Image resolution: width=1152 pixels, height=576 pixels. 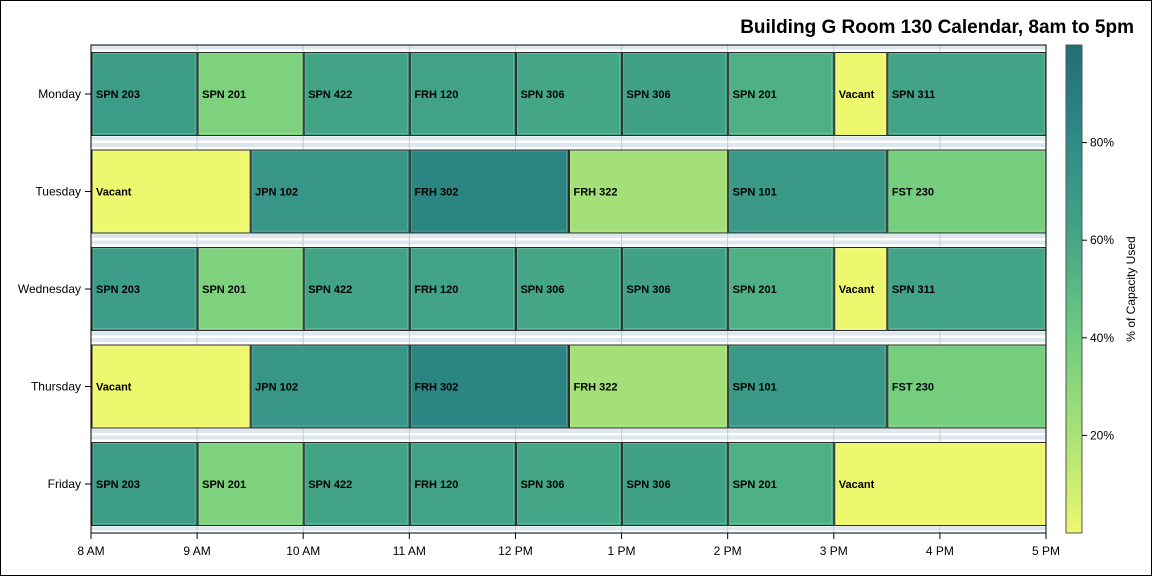 What do you see at coordinates (649, 290) in the screenshot?
I see `session-label: SPN 306` at bounding box center [649, 290].